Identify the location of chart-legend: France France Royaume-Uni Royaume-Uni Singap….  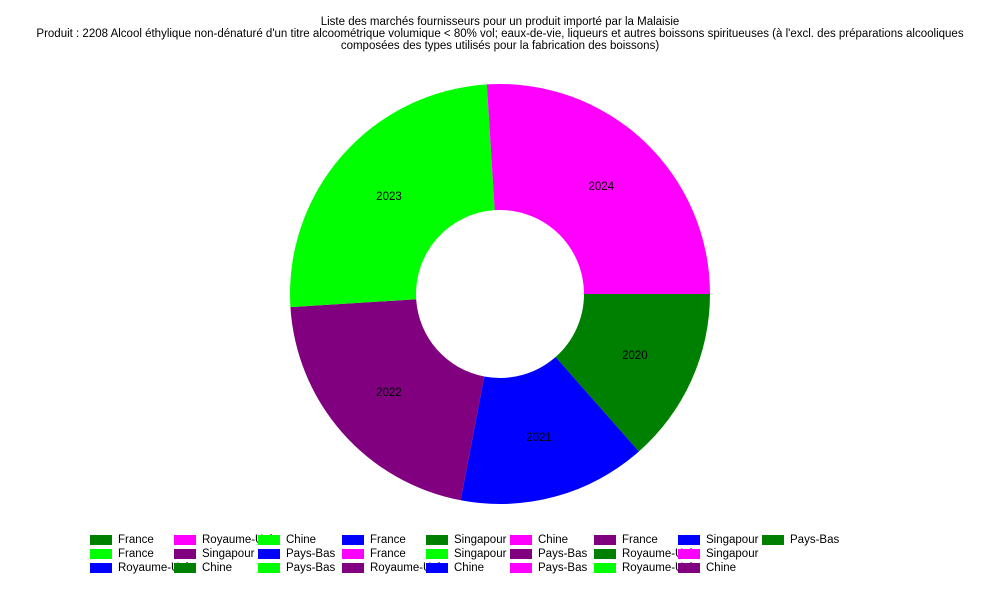
(530, 554).